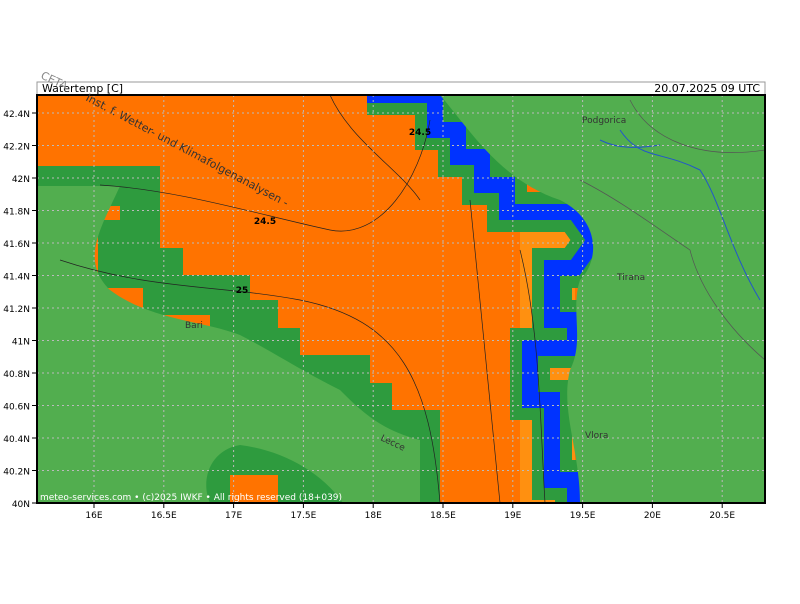  Describe the element at coordinates (16, 408) in the screenshot. I see `y-tick-label: 40.6N` at that location.